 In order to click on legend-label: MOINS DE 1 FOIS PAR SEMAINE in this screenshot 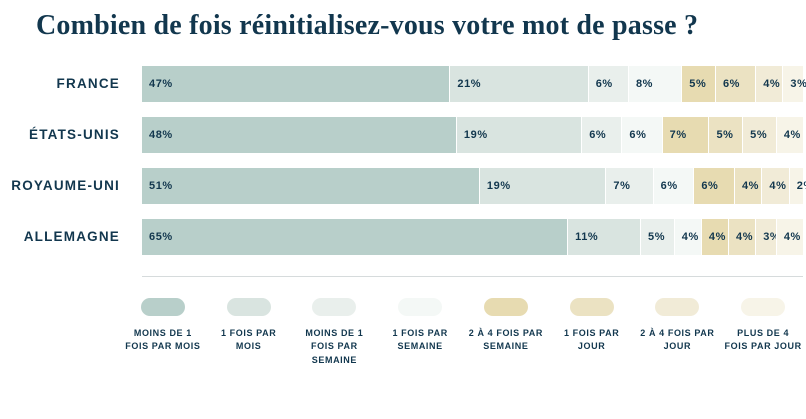, I will do `click(334, 346)`.